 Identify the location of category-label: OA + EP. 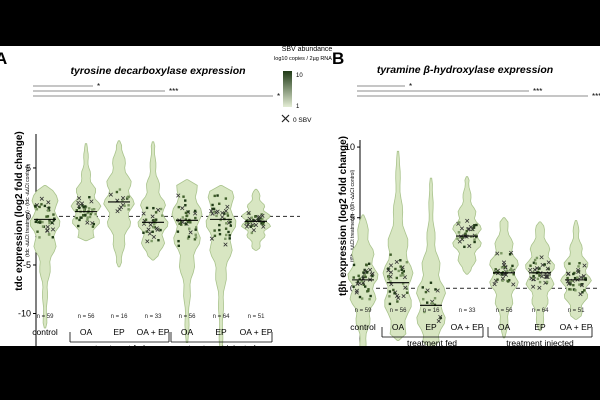
(153, 332).